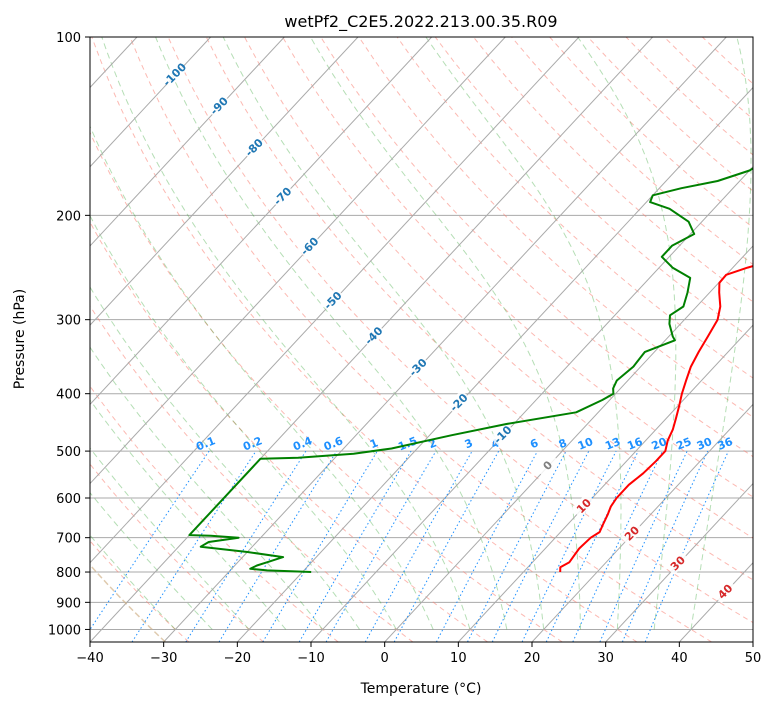  What do you see at coordinates (68, 499) in the screenshot?
I see `y-tick-label: 600` at bounding box center [68, 499].